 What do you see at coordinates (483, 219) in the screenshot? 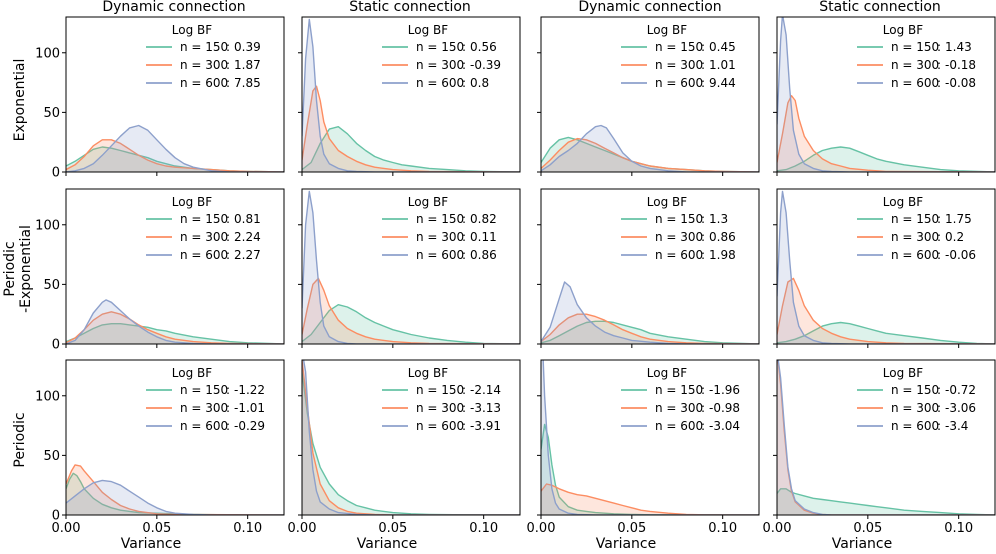
I see `legend-logbf-value: 0.82` at bounding box center [483, 219].